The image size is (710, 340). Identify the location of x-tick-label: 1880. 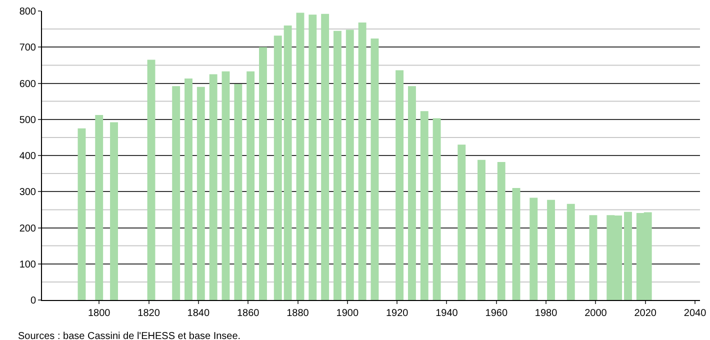
(298, 313).